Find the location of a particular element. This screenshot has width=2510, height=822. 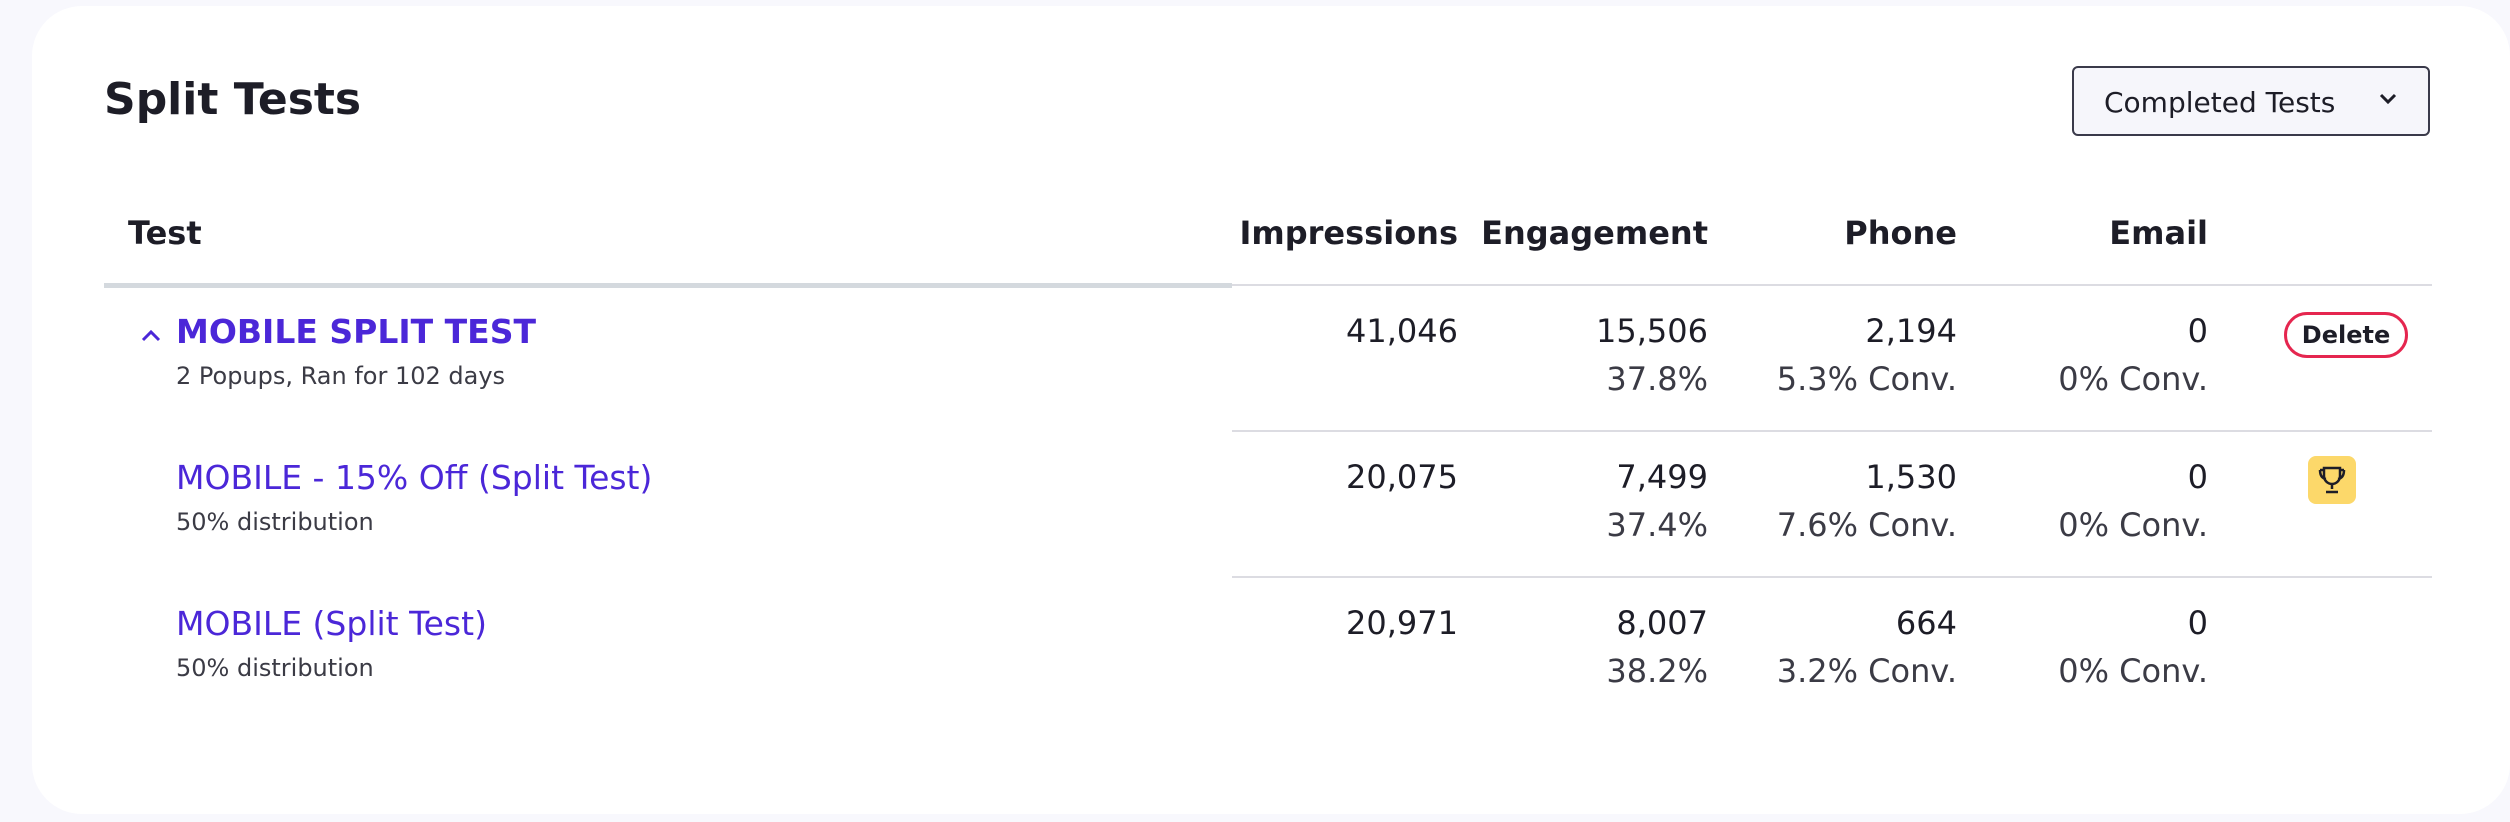

engagement-value: 15,506 is located at coordinates (1652, 331).